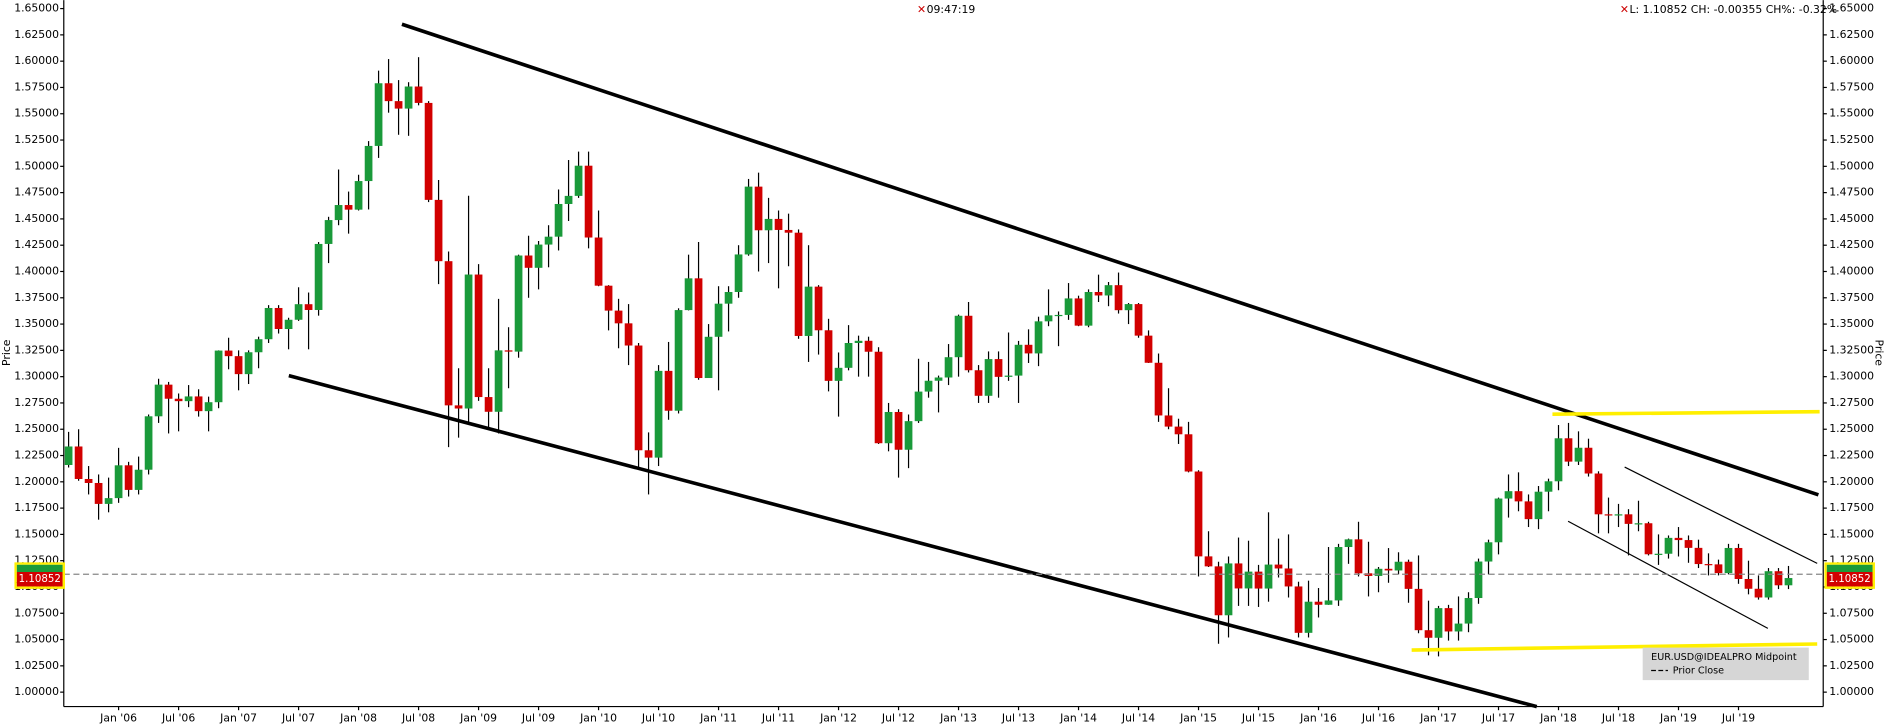 This screenshot has height=726, width=1887. Describe the element at coordinates (778, 718) in the screenshot. I see `x-tick-label: Jul '11` at that location.